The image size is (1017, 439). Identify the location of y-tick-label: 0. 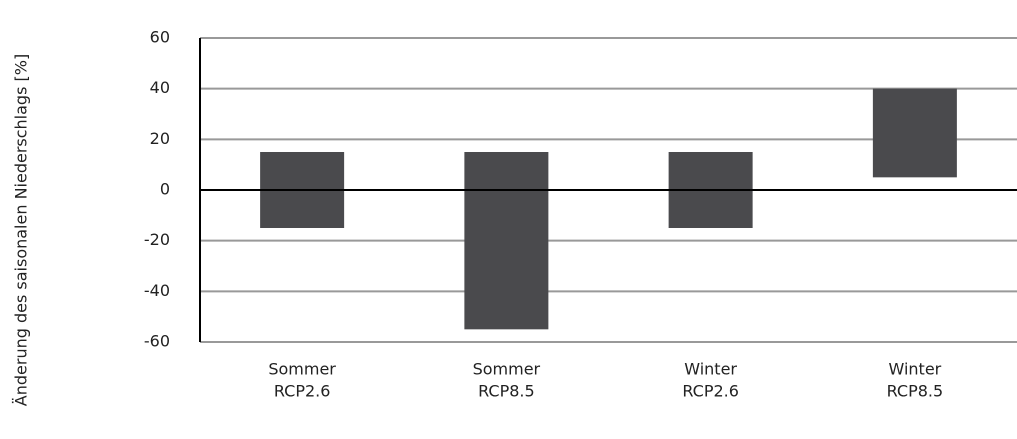
(165, 189).